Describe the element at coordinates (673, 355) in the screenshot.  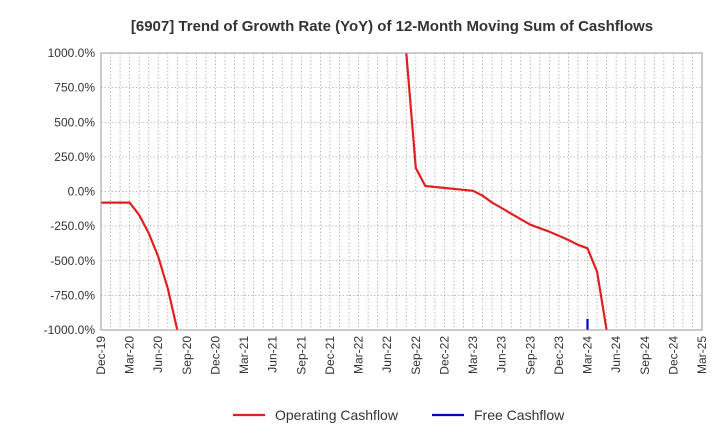
I see `x-tick-label: Dec-24` at that location.